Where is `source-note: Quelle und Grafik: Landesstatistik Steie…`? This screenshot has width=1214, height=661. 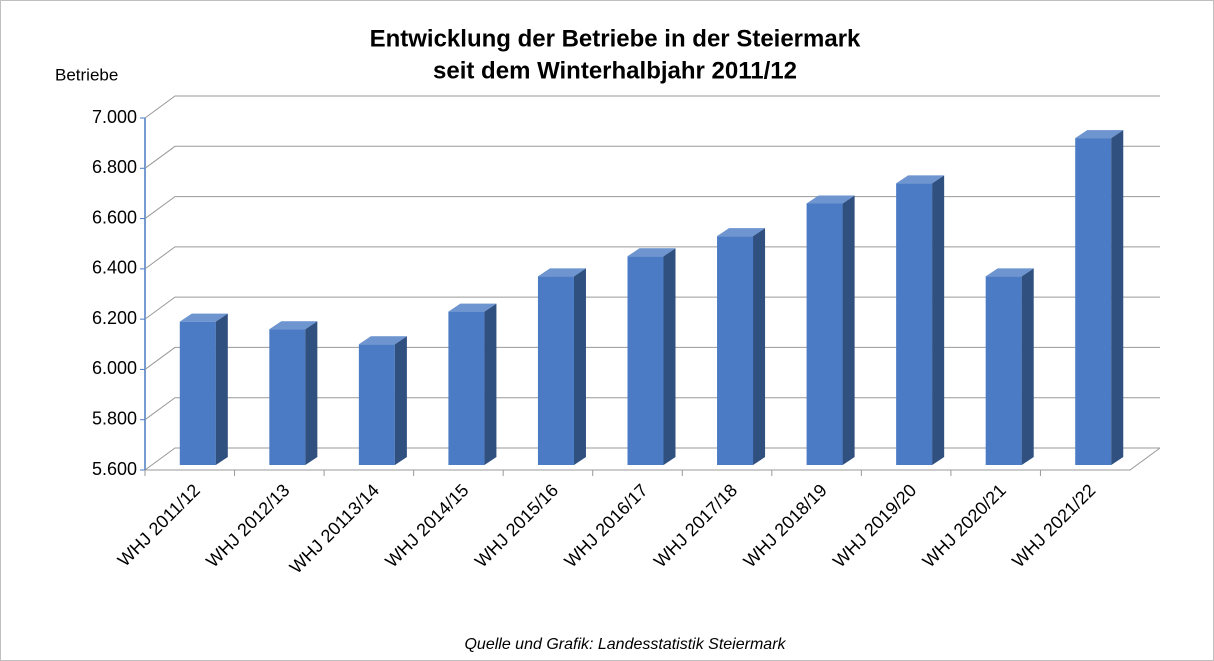 source-note: Quelle und Grafik: Landesstatistik Steie… is located at coordinates (625, 644).